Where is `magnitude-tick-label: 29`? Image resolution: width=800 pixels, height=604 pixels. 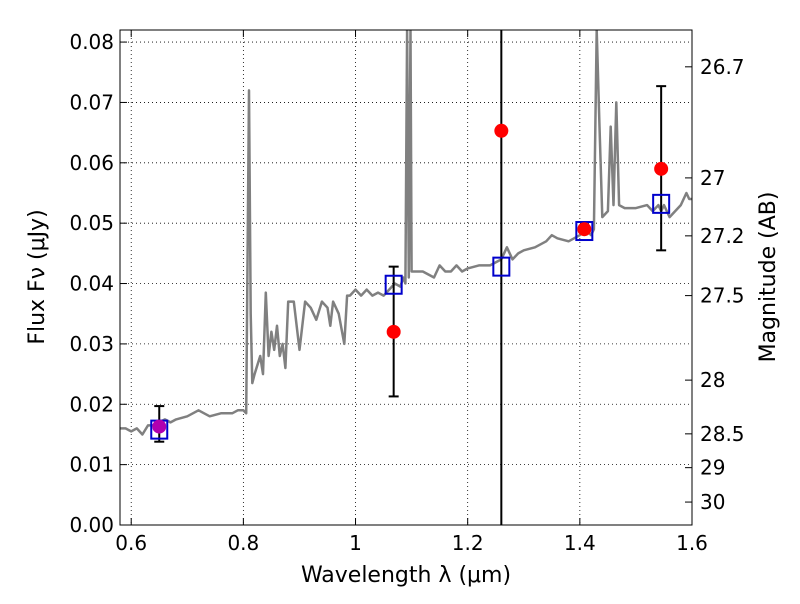 magnitude-tick-label: 29 is located at coordinates (712, 468).